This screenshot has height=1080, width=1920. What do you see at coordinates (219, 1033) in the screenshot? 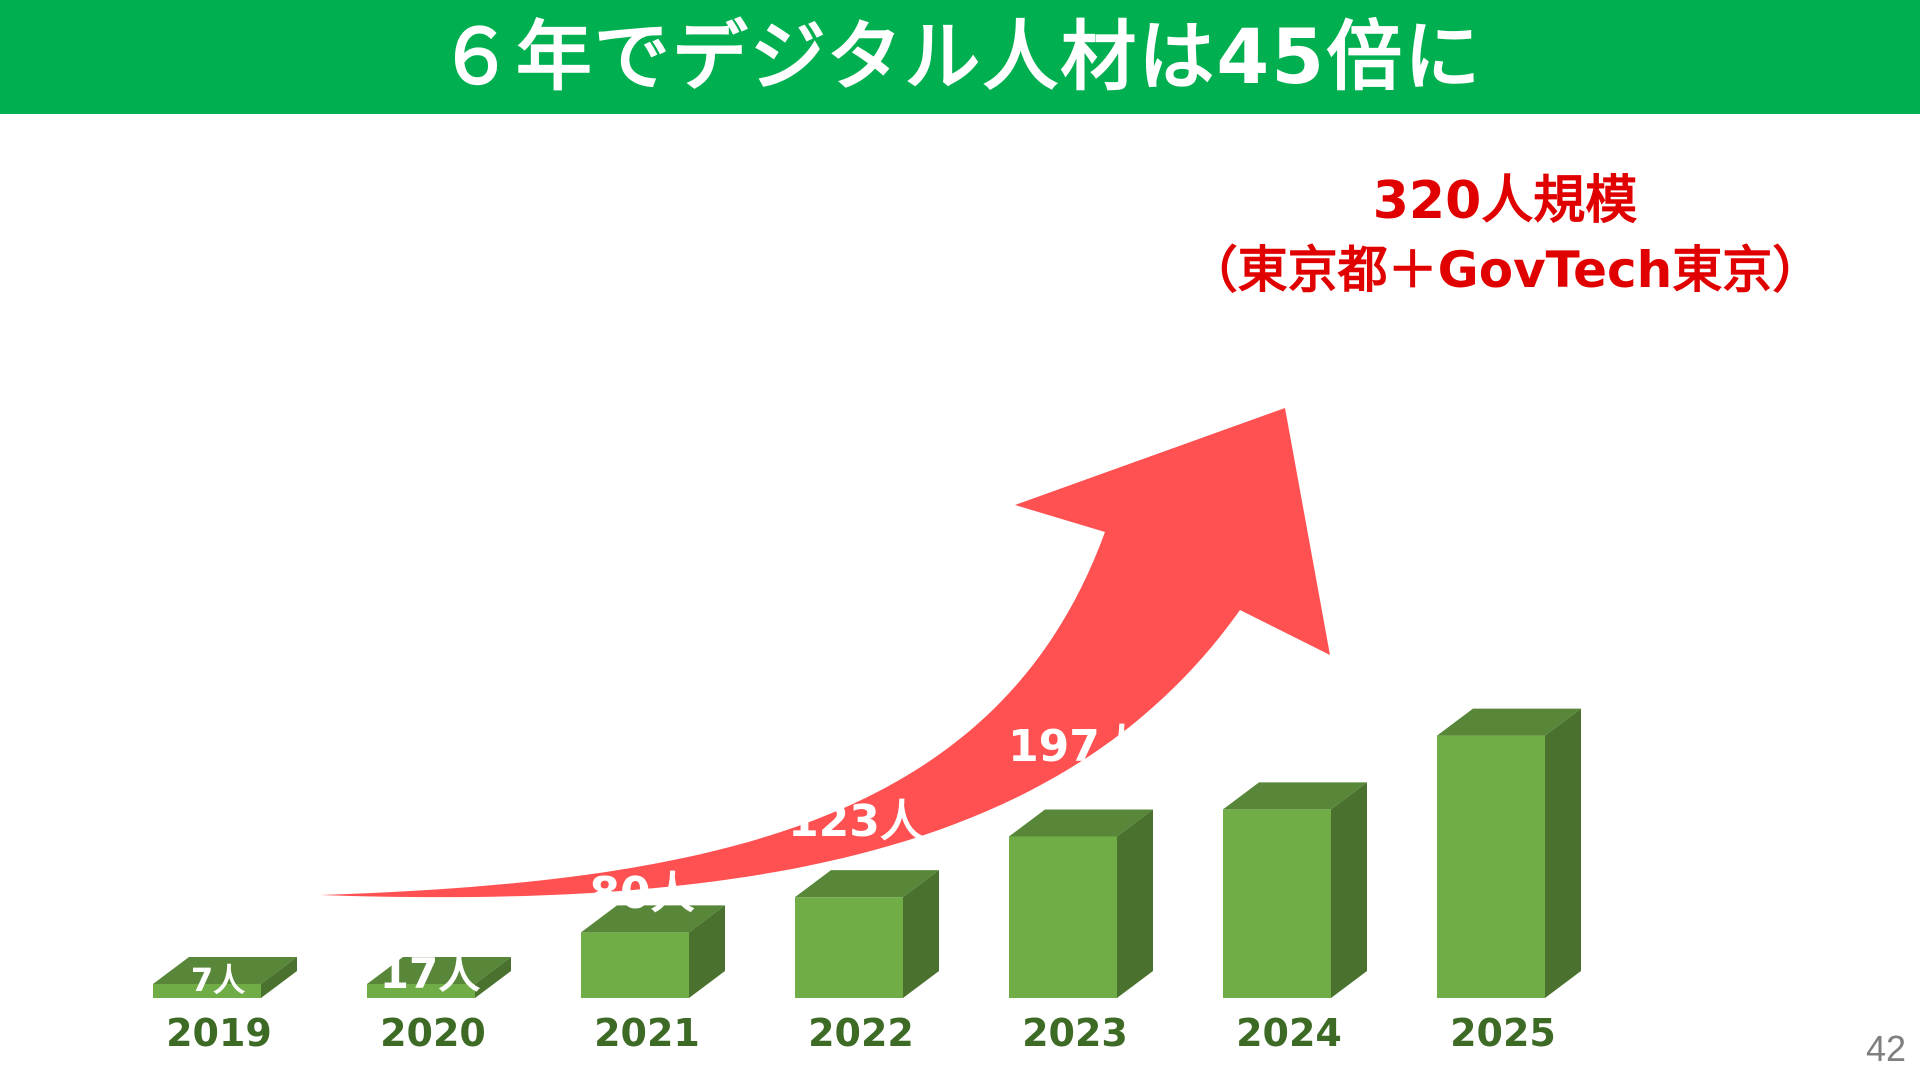
I see `year-label-2019: 2019` at bounding box center [219, 1033].